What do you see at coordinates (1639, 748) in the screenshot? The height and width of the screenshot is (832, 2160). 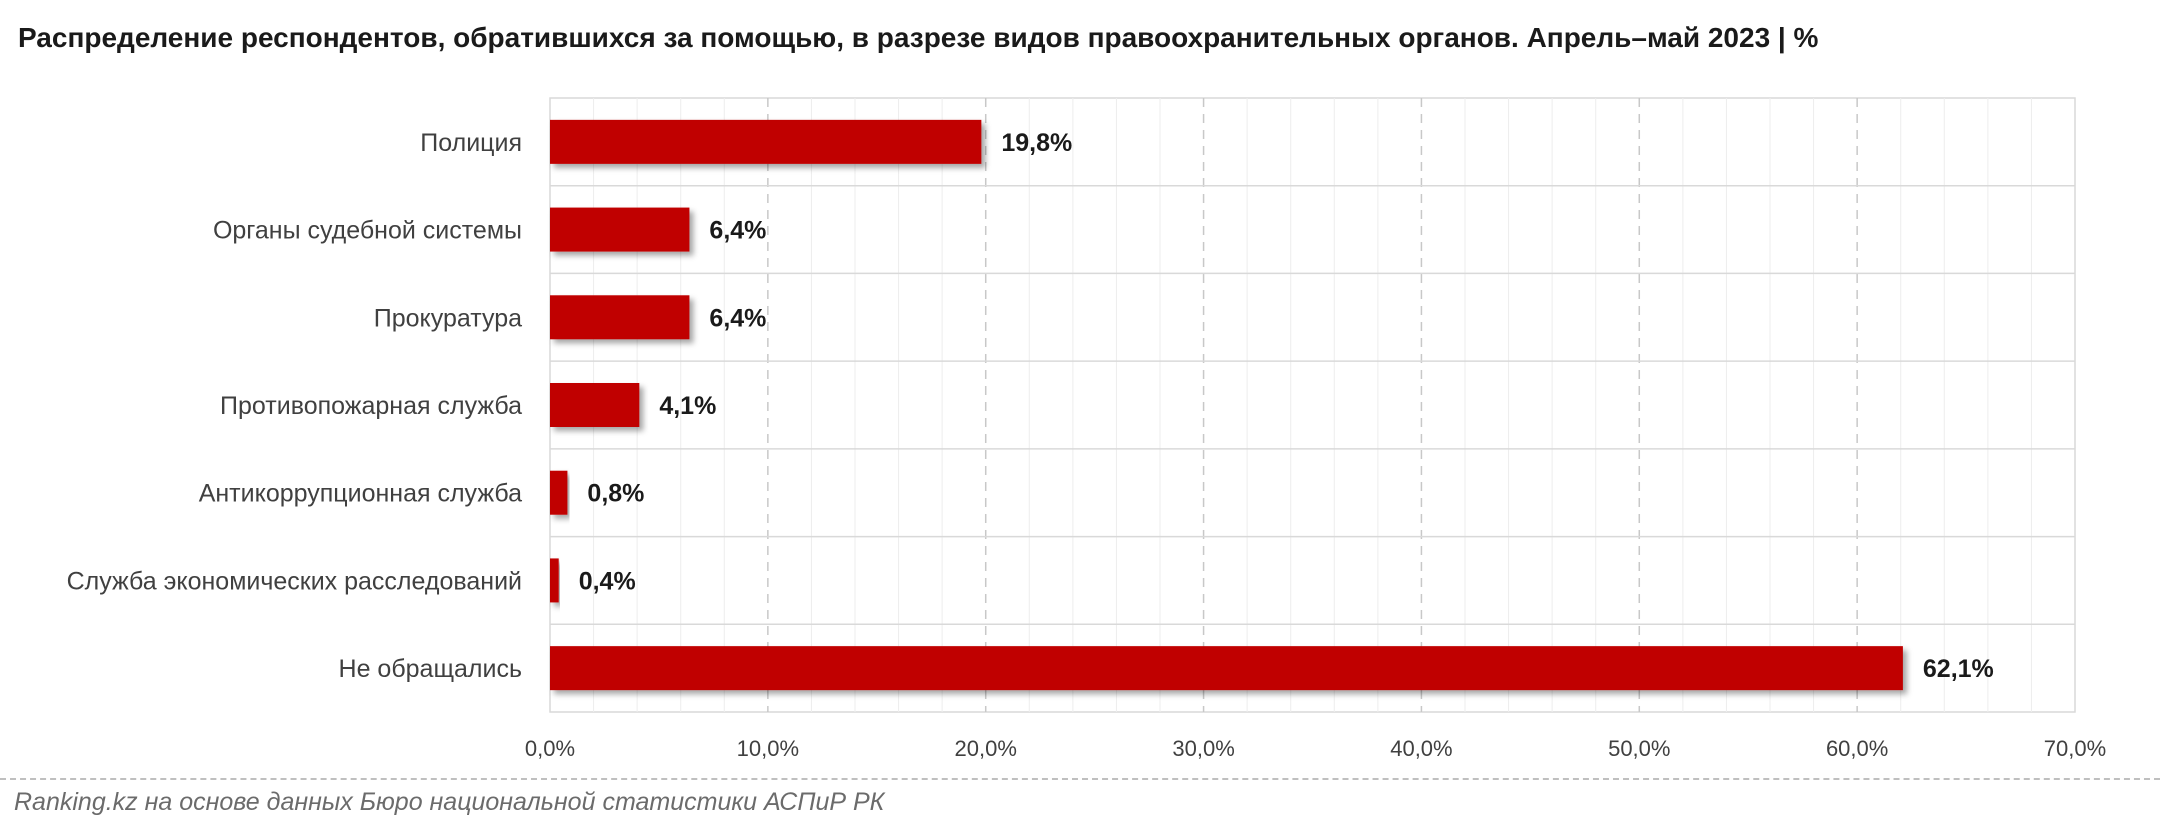 I see `x-tick-label: 50,0%` at bounding box center [1639, 748].